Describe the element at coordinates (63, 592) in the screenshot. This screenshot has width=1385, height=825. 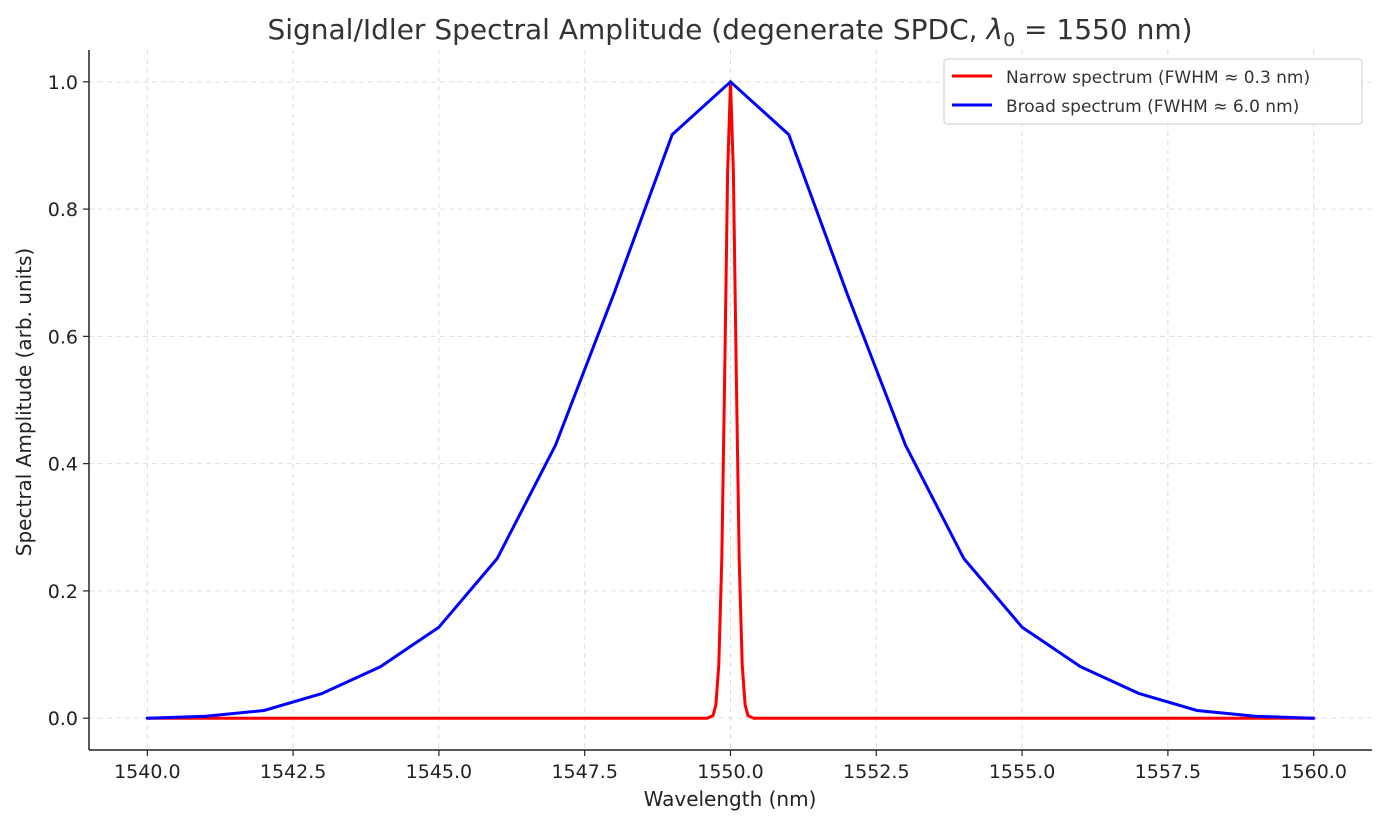
I see `y-tick-label: 0.2` at that location.